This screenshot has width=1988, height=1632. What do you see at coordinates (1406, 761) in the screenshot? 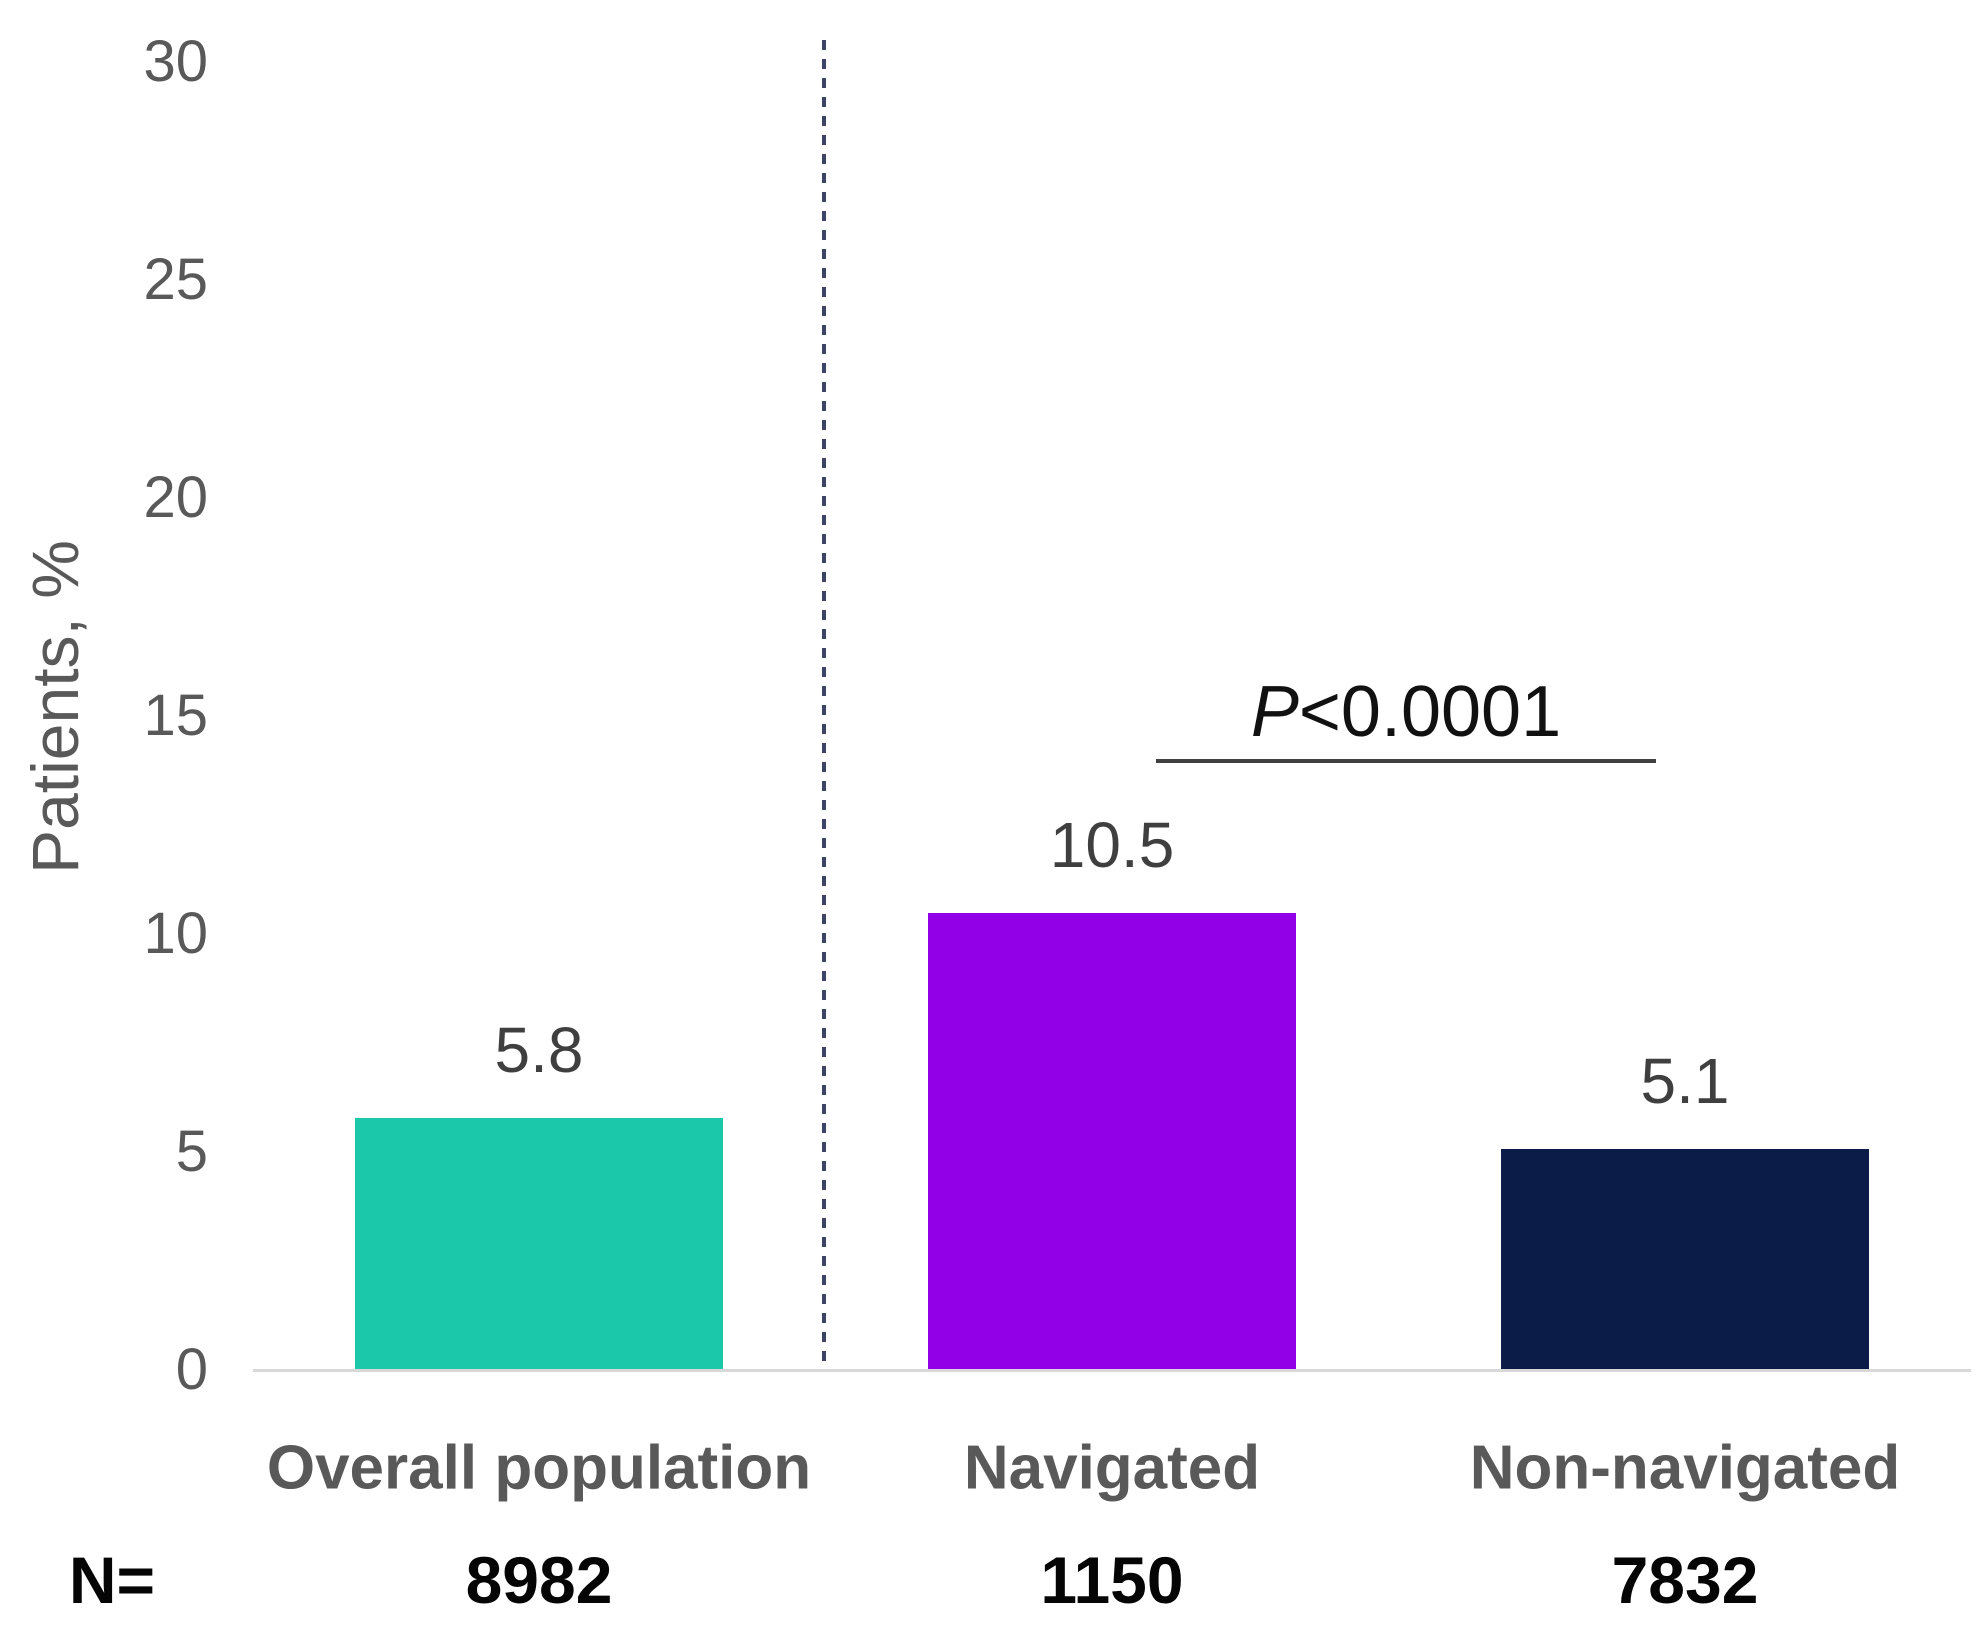
I see `significance-line` at bounding box center [1406, 761].